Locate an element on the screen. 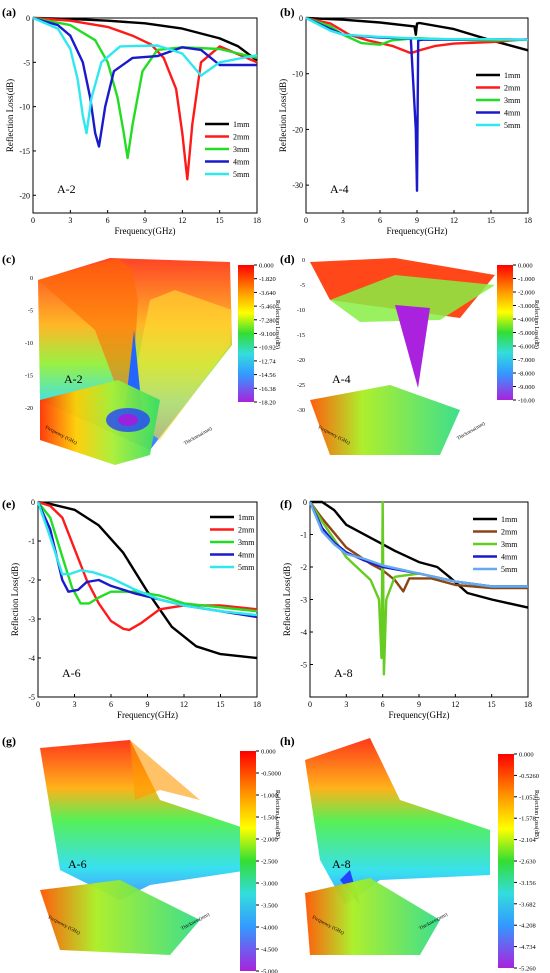  x-tick-label: 12 is located at coordinates (455, 704).